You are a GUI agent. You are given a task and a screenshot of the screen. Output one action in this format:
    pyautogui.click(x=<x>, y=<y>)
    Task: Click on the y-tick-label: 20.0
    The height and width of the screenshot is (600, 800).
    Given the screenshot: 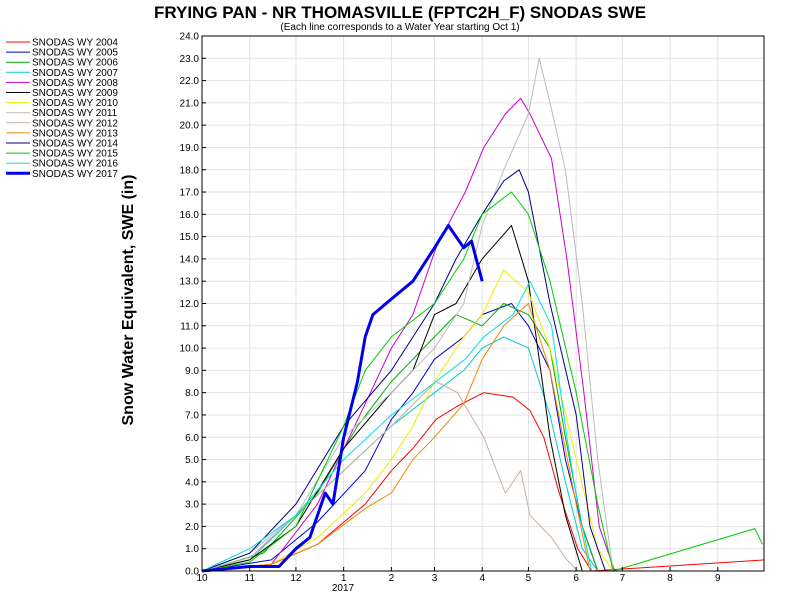 What is the action you would take?
    pyautogui.click(x=190, y=126)
    